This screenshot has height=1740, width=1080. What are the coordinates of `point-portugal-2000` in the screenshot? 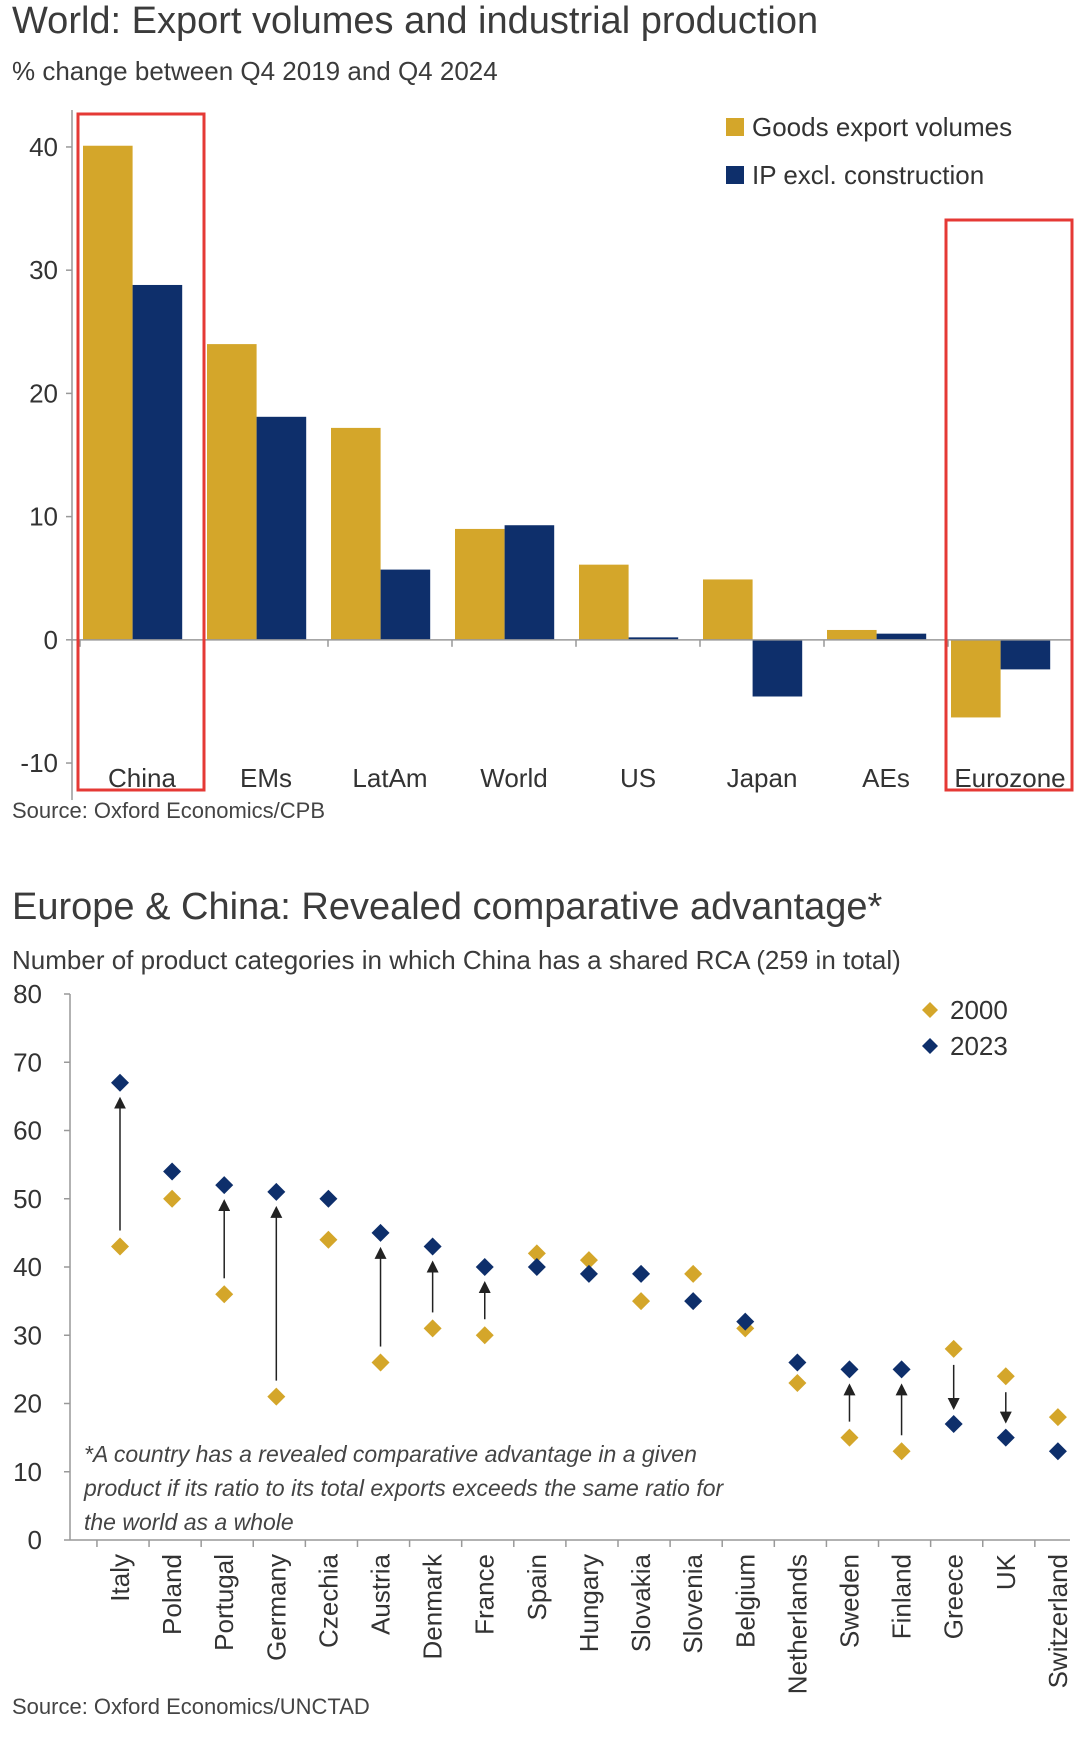 It's located at (224, 1294).